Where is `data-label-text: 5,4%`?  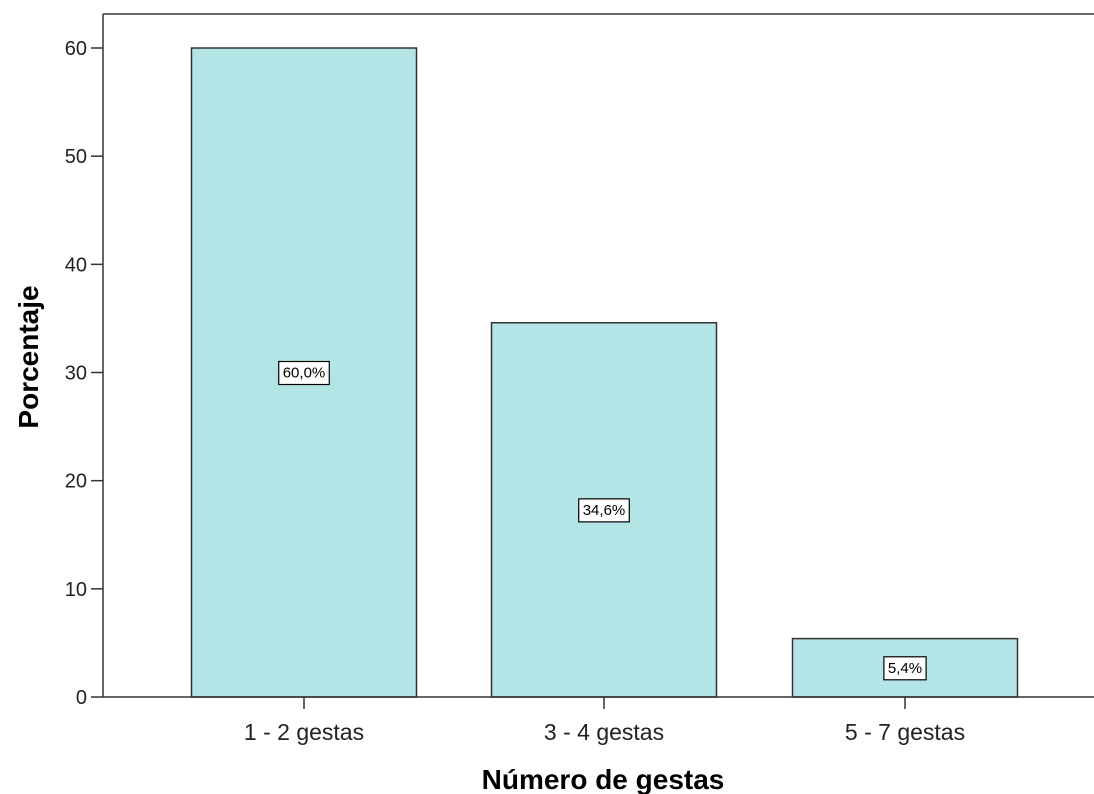
data-label-text: 5,4% is located at coordinates (905, 668).